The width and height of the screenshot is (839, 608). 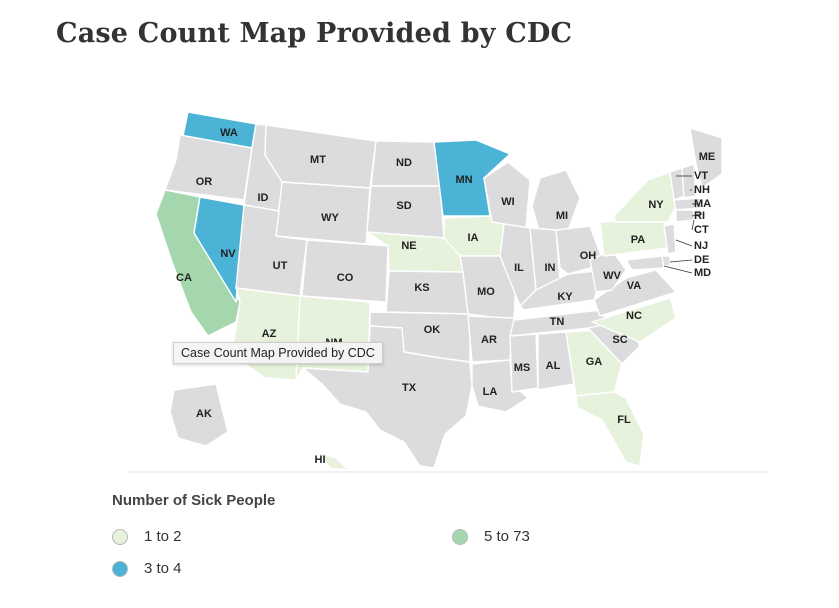 What do you see at coordinates (408, 246) in the screenshot?
I see `state-label-ne: NE` at bounding box center [408, 246].